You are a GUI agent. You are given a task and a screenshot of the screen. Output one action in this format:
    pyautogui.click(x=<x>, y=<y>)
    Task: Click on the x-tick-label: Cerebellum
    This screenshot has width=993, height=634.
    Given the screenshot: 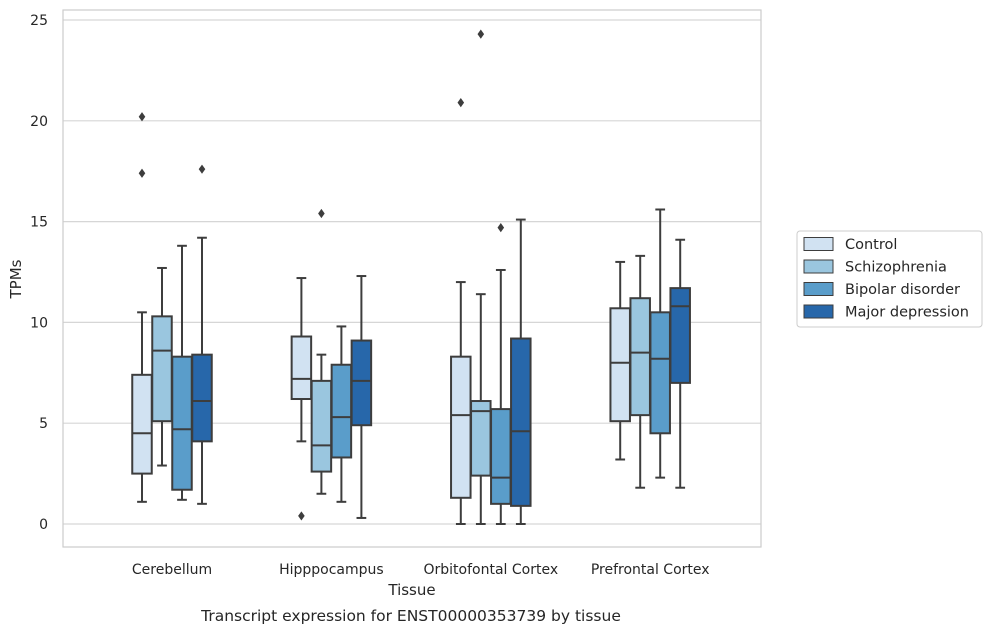 What is the action you would take?
    pyautogui.click(x=172, y=570)
    